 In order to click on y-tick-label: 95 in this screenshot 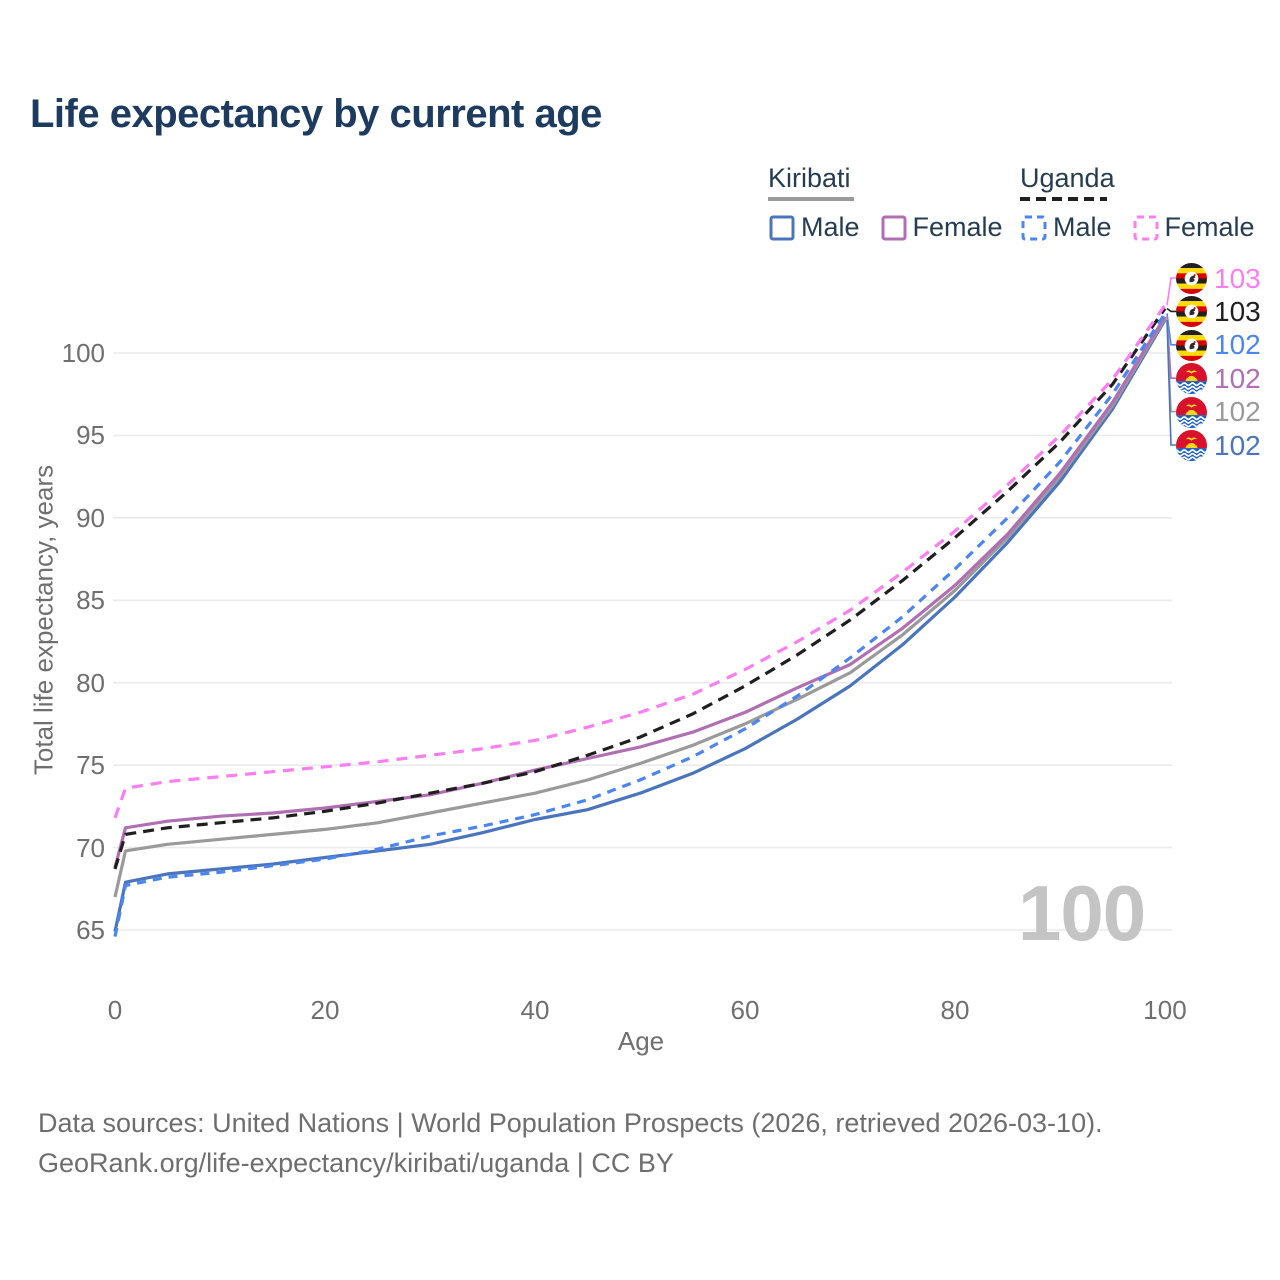, I will do `click(90, 435)`.